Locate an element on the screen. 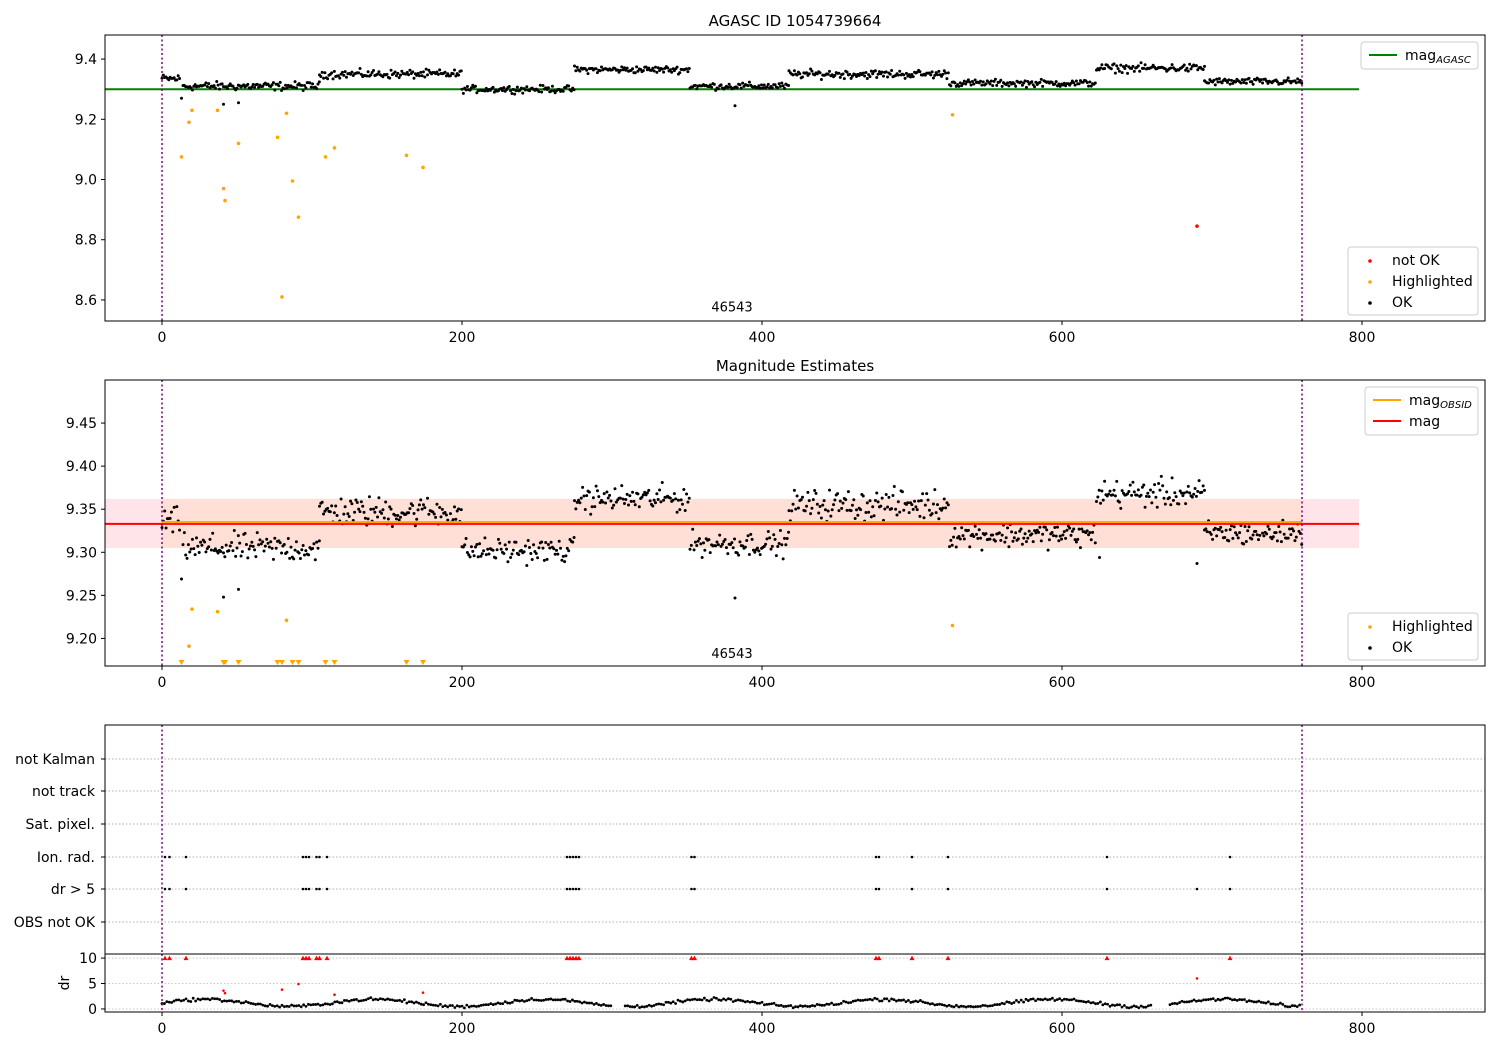 Image resolution: width=1500 pixels, height=1050 pixels. x-tick-label: 0 is located at coordinates (162, 338).